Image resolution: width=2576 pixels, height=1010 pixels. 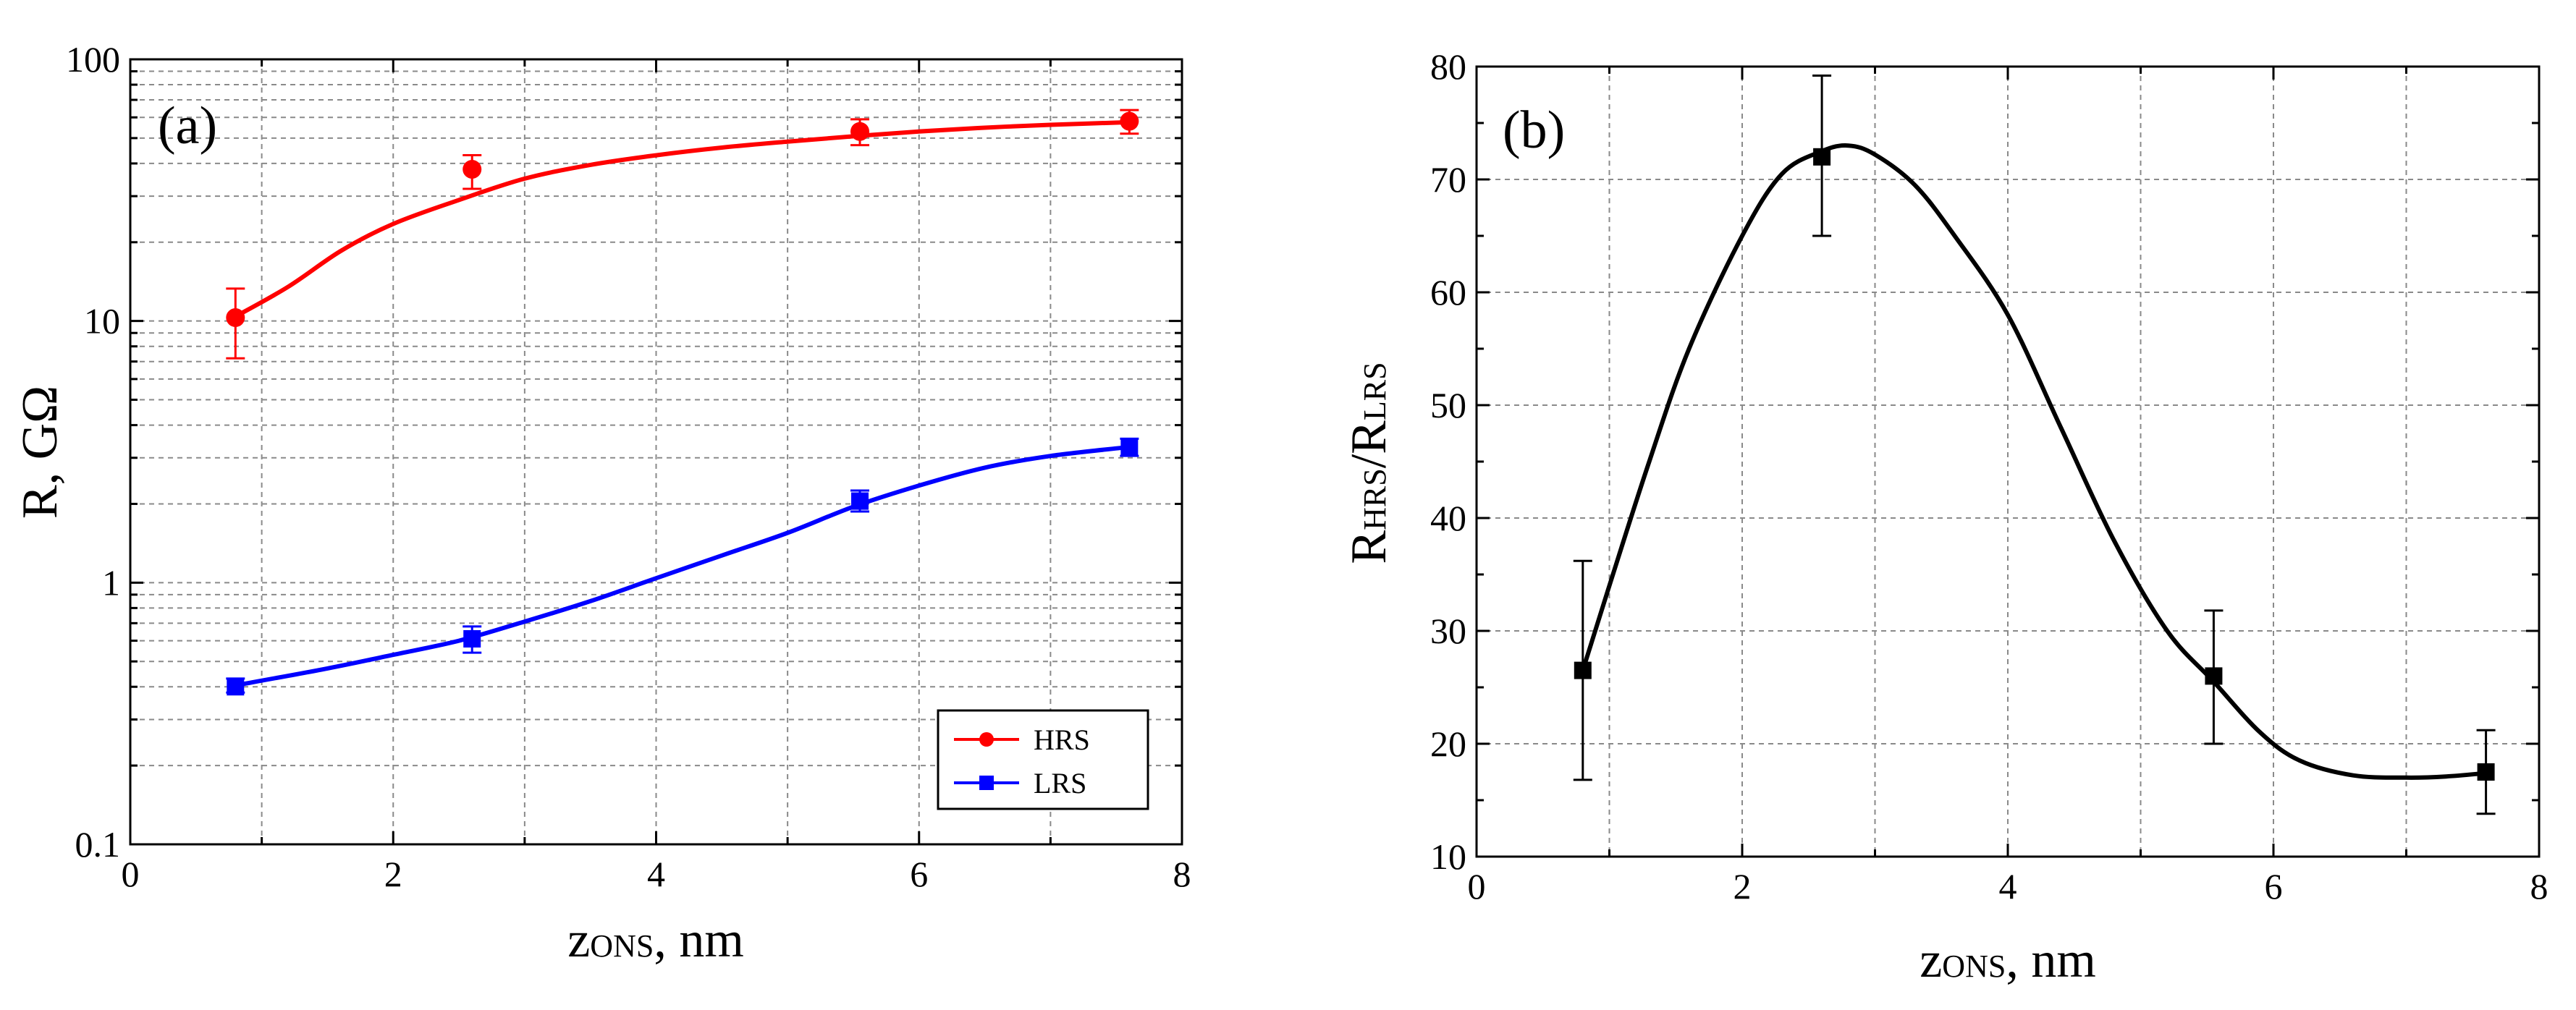 I want to click on panel-b-x-tick-labels: 0 2 4 6 8, so click(x=2008, y=886).